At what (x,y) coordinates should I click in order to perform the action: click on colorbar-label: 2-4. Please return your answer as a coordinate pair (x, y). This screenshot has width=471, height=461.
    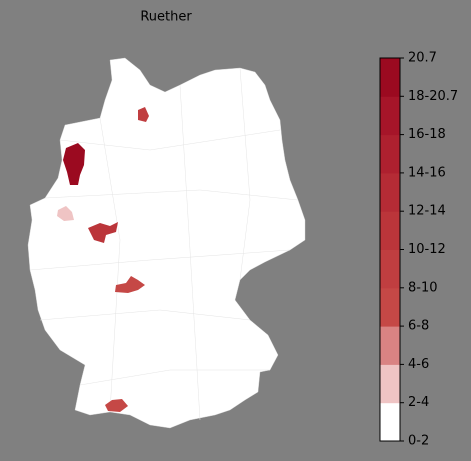
    Looking at the image, I should click on (418, 402).